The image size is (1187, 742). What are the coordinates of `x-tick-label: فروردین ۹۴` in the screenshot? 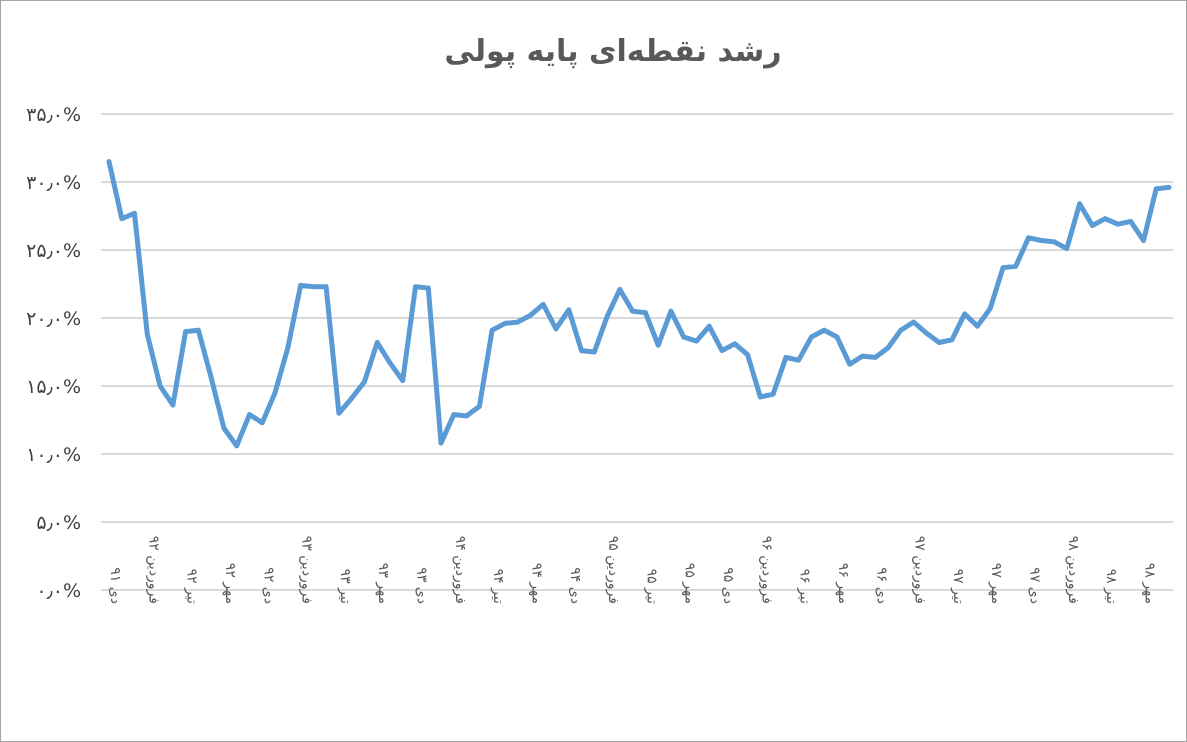 It's located at (460, 570).